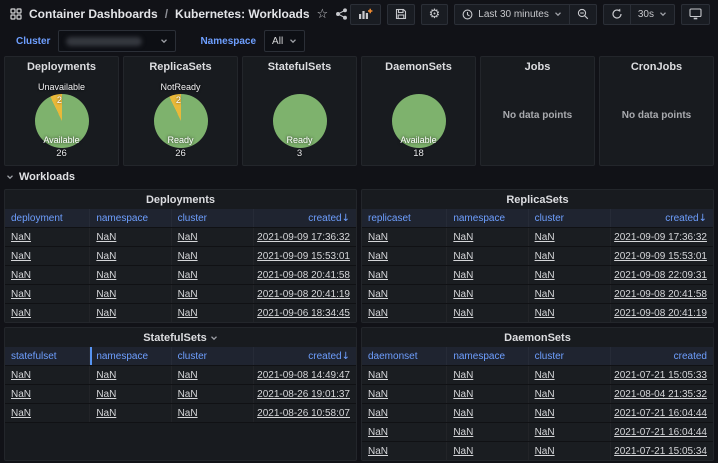 Image resolution: width=718 pixels, height=463 pixels. I want to click on share-icon, so click(341, 14).